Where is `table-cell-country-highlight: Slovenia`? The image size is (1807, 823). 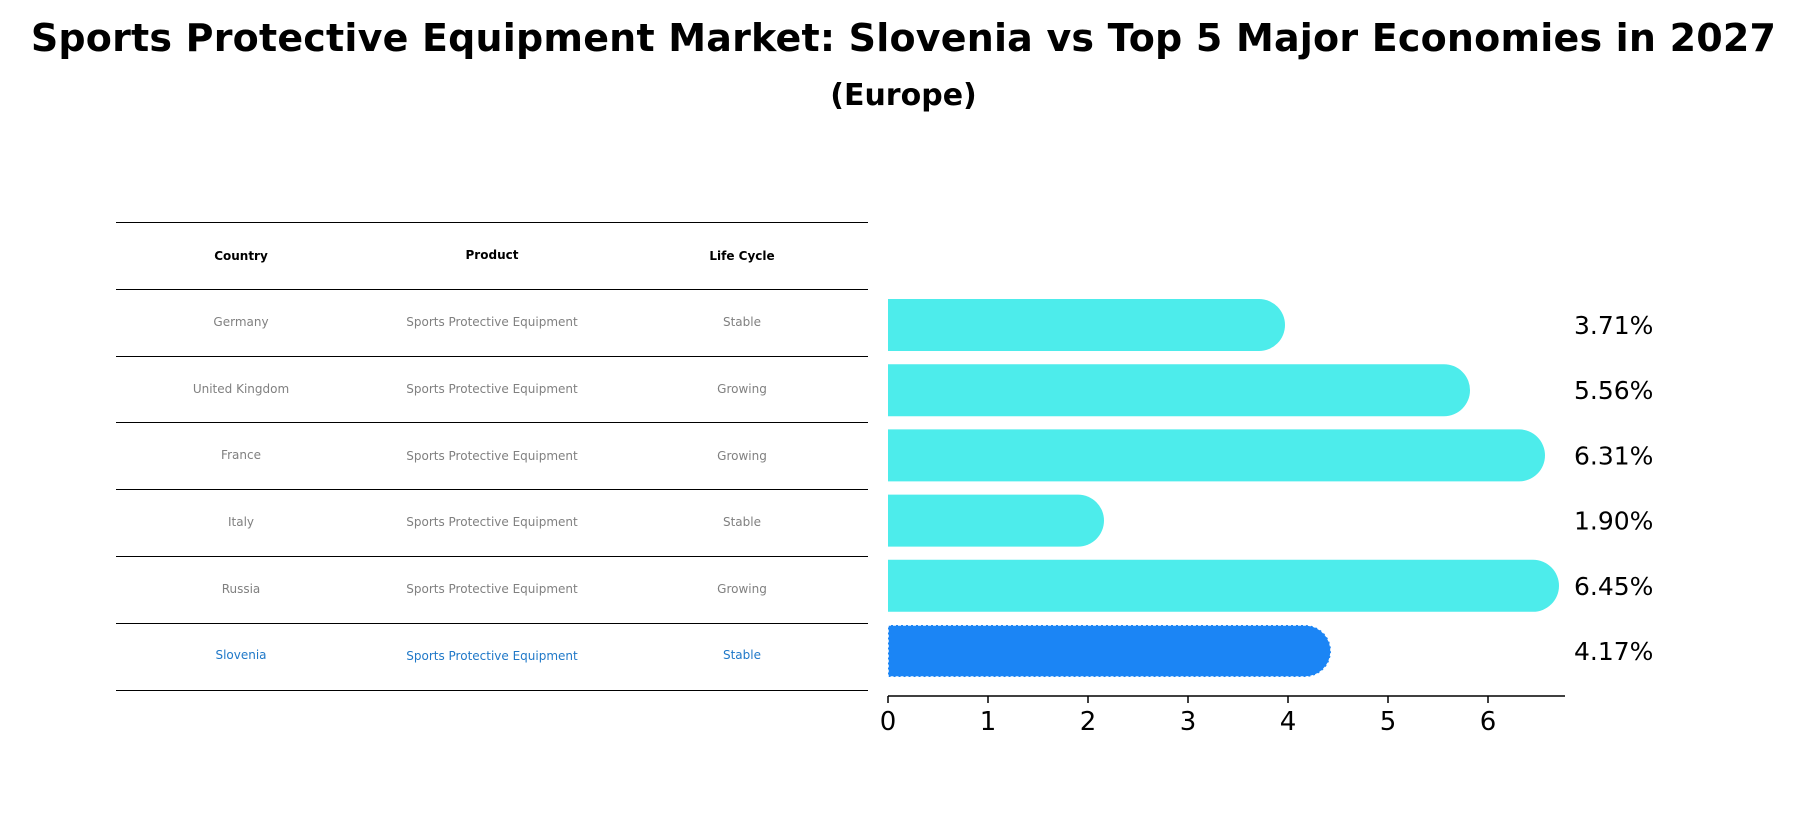
table-cell-country-highlight: Slovenia is located at coordinates (241, 655).